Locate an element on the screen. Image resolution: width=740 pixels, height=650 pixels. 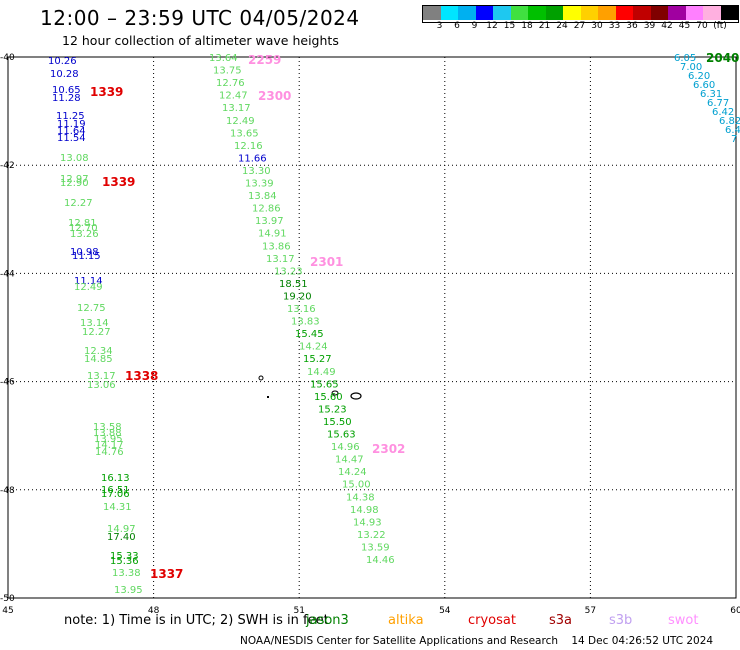
lat-tick-label: -42 is located at coordinates (7, 166).